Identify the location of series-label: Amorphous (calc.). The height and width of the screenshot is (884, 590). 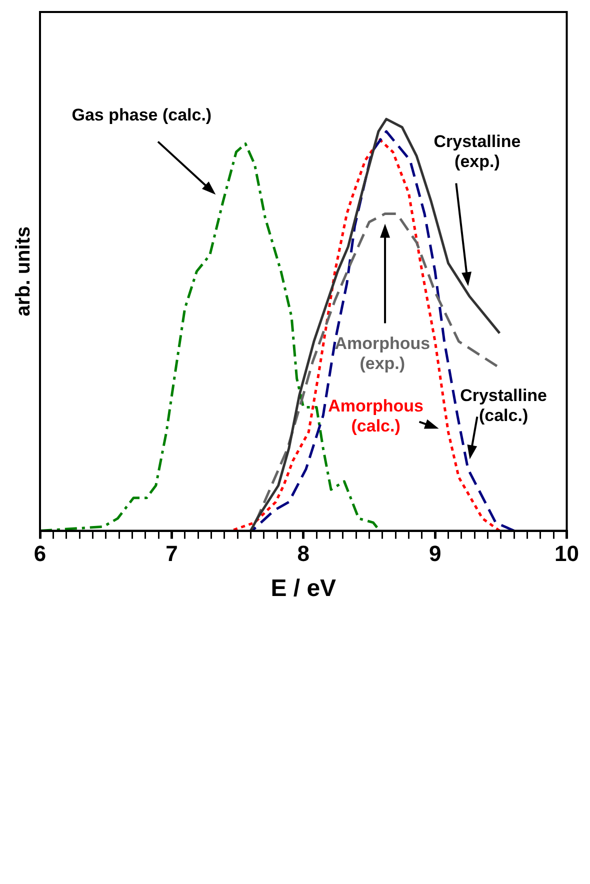
(376, 416).